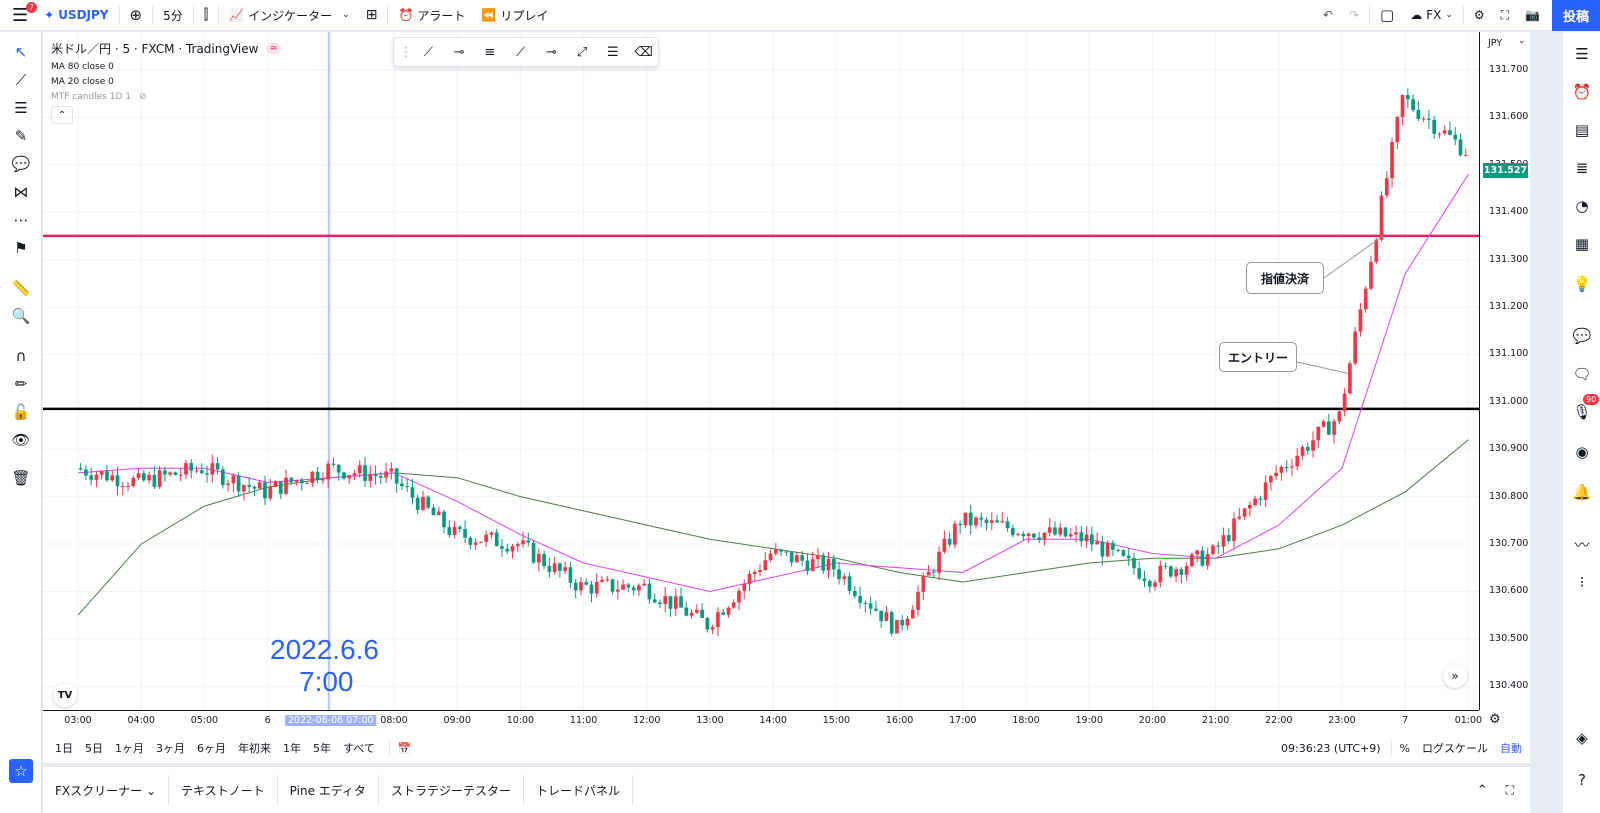 The width and height of the screenshot is (1600, 813). What do you see at coordinates (1582, 168) in the screenshot?
I see `hotlists-icon: ≣` at bounding box center [1582, 168].